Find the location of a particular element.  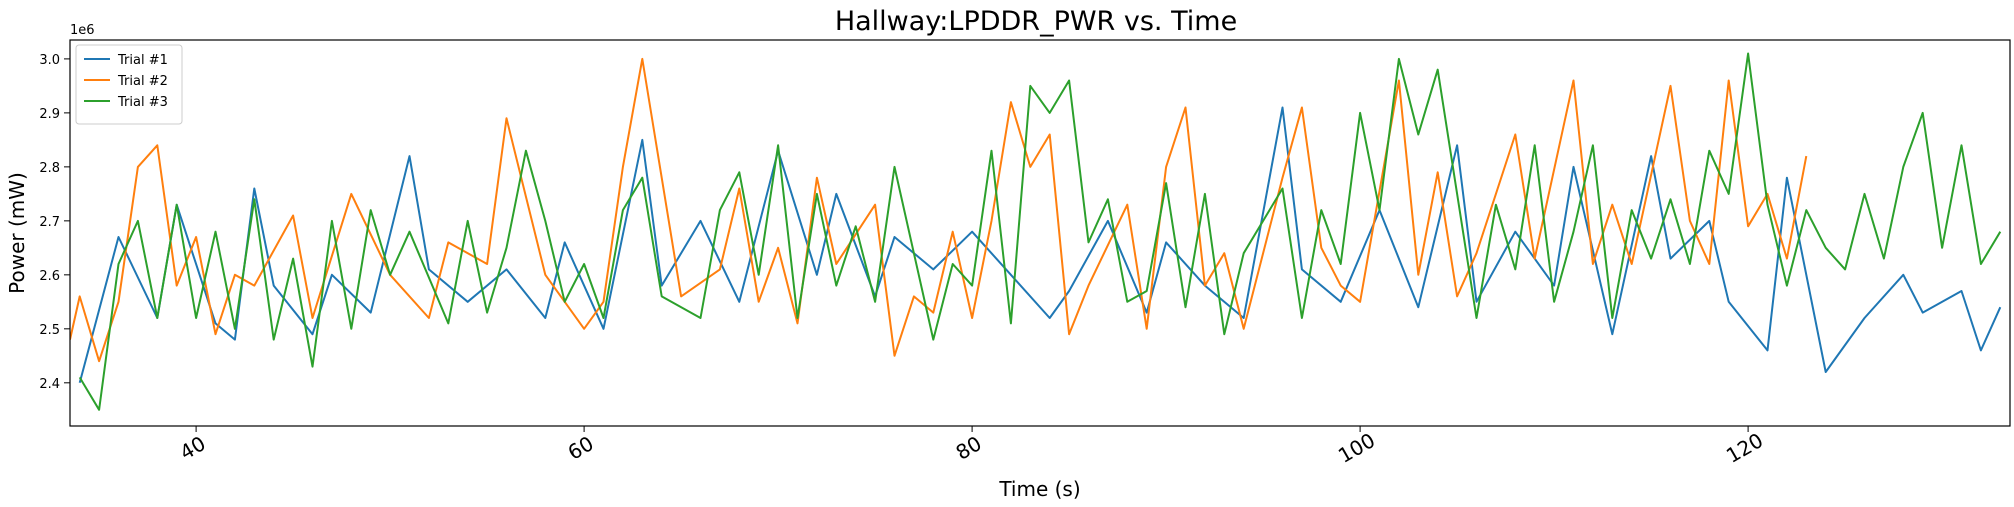

legend: Trial #1 Trial #2 Trial #3 is located at coordinates (129, 84).